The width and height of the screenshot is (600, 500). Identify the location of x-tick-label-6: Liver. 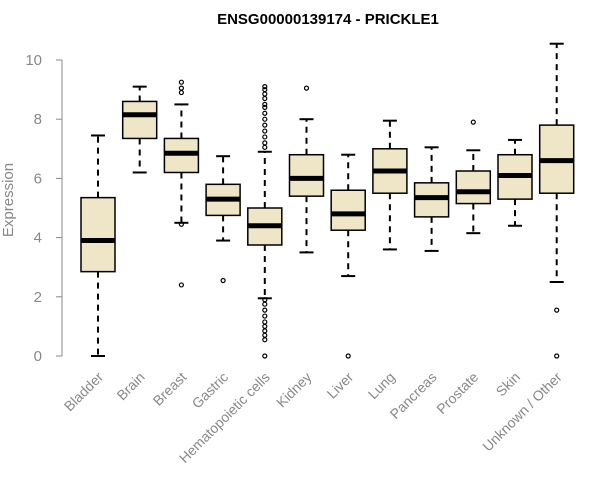
(340, 385).